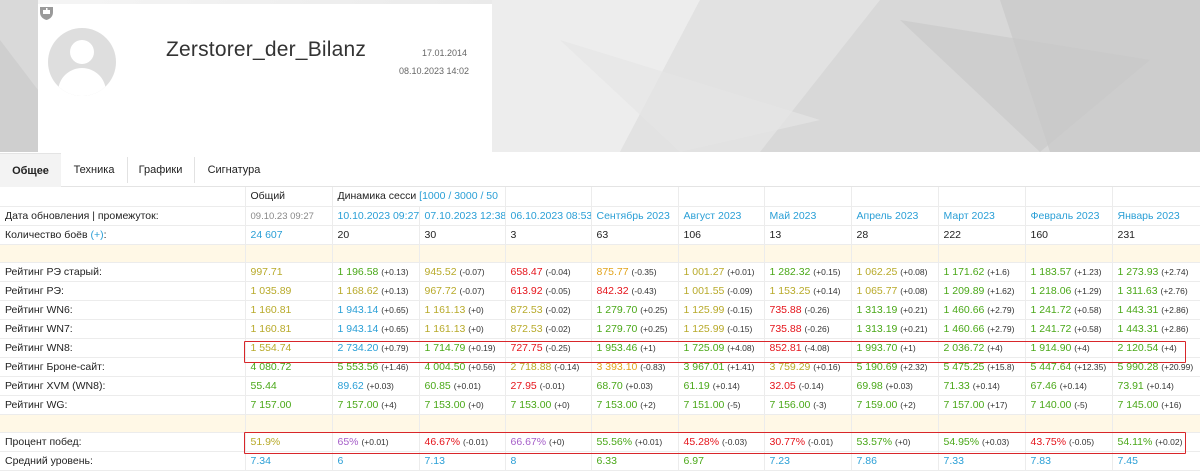 The width and height of the screenshot is (1200, 473). Describe the element at coordinates (462, 310) in the screenshot. I see `rating-cell: 1 161.13 (+0)` at that location.